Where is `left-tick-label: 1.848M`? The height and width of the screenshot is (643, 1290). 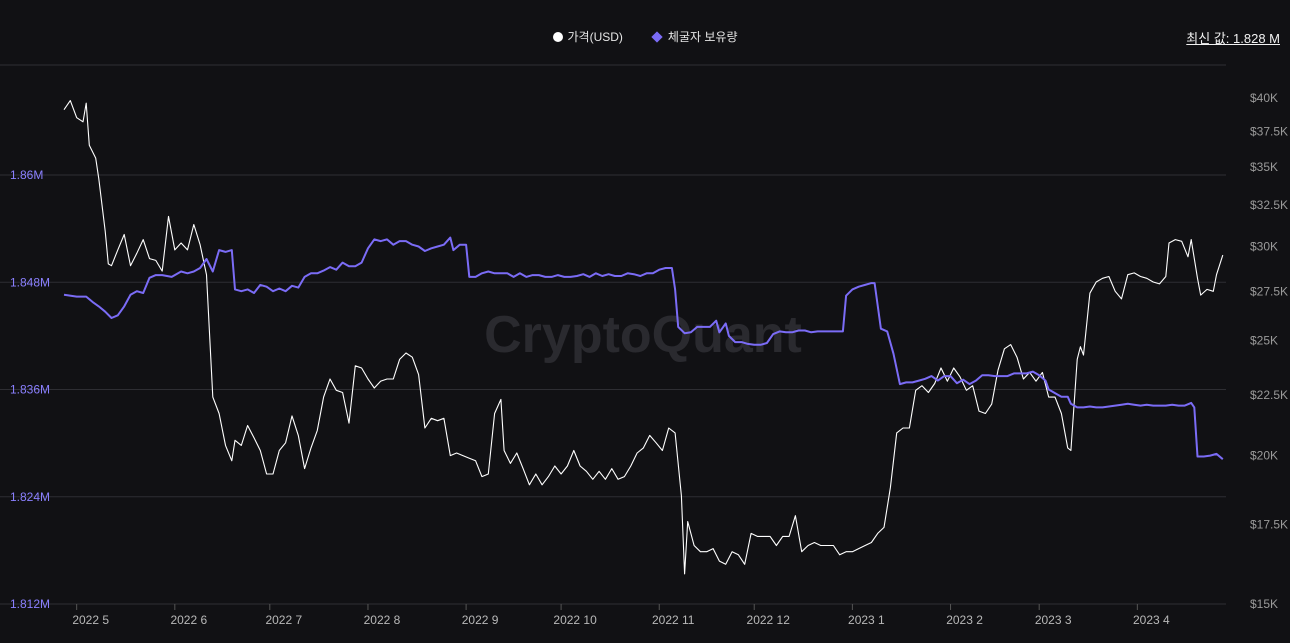
left-tick-label: 1.848M is located at coordinates (30, 282).